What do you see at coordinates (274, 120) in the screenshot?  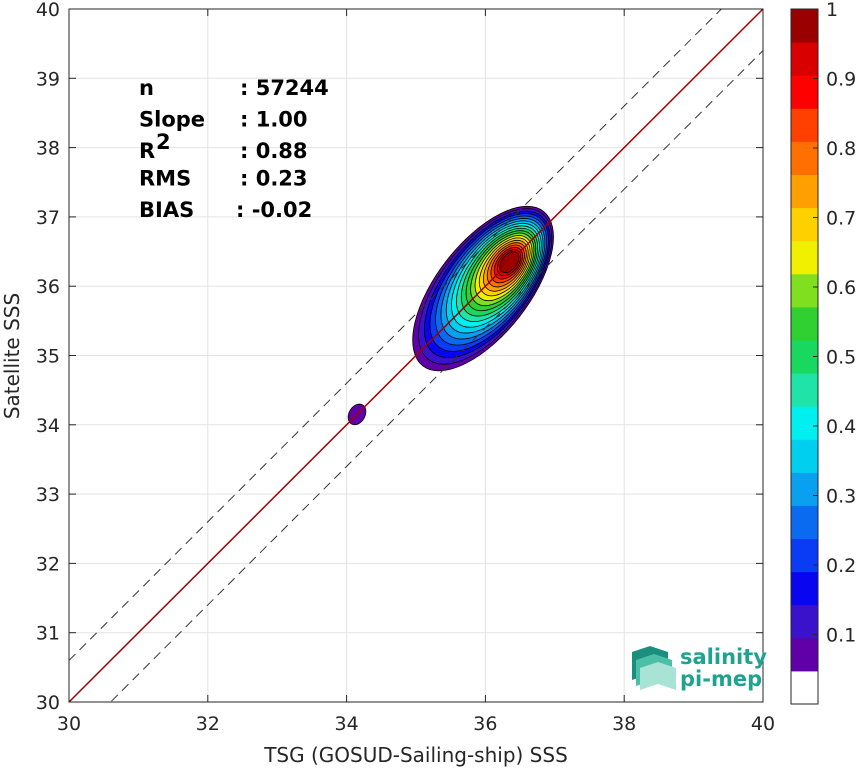 I see `stat-value: : 1.00` at bounding box center [274, 120].